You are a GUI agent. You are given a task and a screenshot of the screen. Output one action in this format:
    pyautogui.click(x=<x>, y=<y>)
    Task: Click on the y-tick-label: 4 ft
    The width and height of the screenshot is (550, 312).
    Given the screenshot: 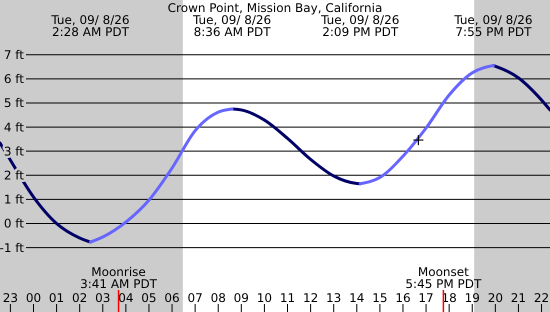 What is the action you would take?
    pyautogui.click(x=14, y=127)
    